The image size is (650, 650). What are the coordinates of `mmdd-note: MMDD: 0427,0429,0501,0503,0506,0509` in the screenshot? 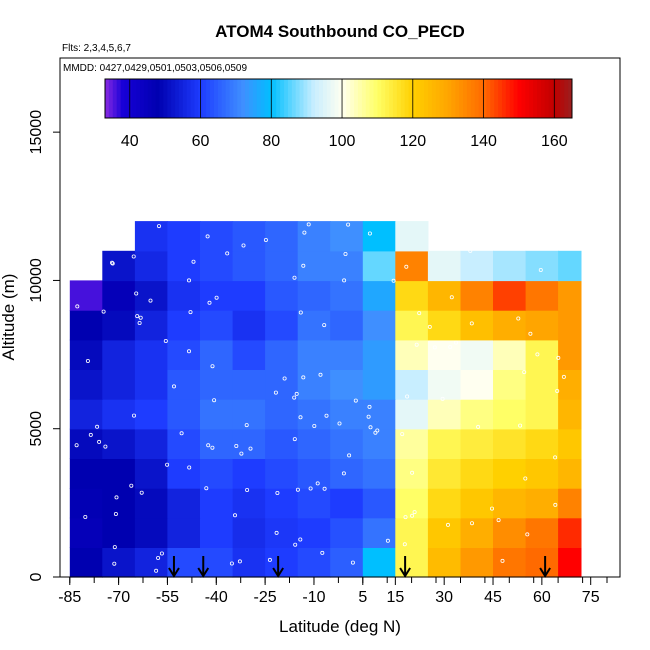 It's located at (155, 68).